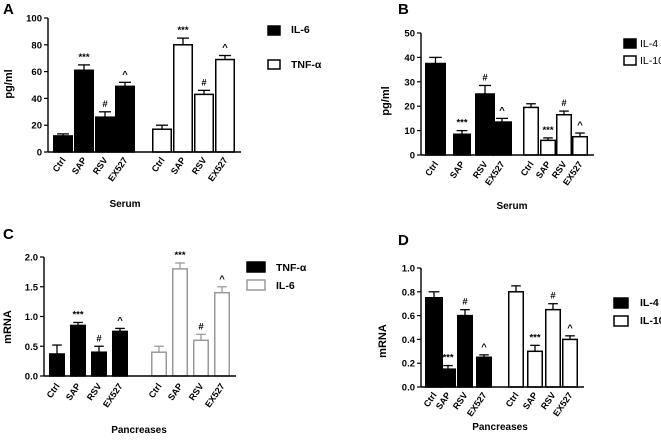  I want to click on y-tick-label: 0.6, so click(408, 316).